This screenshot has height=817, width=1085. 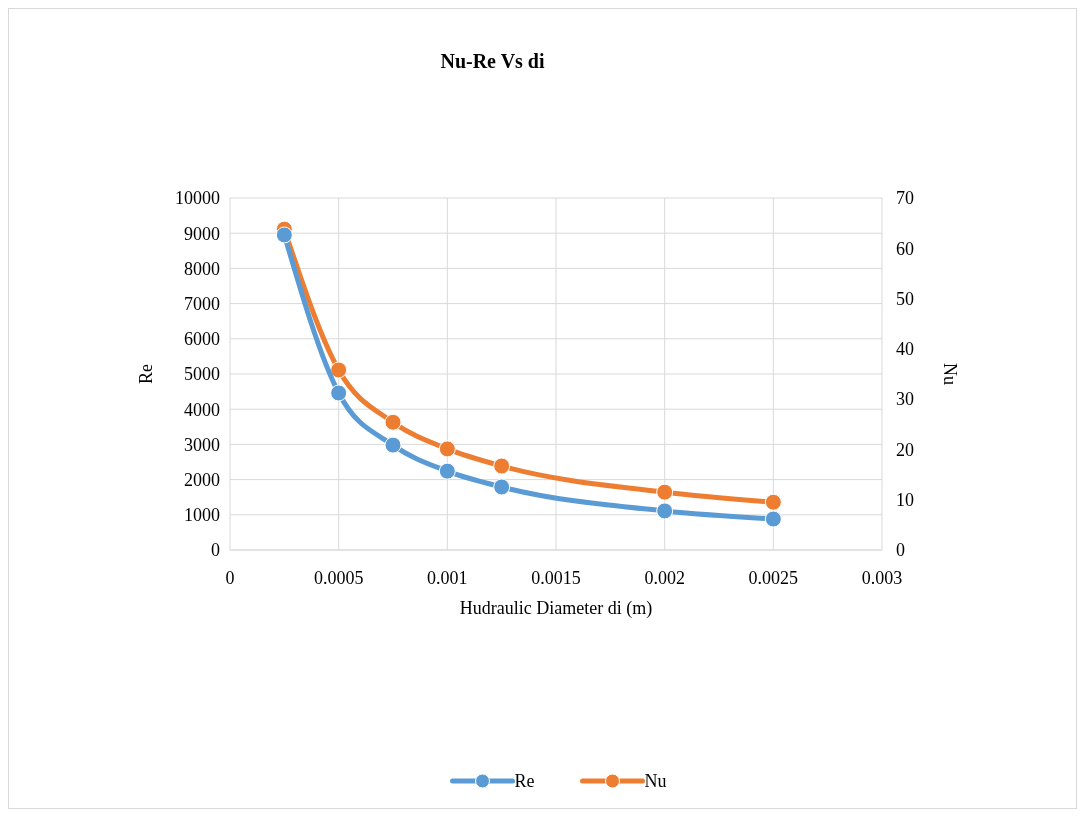 I want to click on y2-axis-title: Nu, so click(x=950, y=374).